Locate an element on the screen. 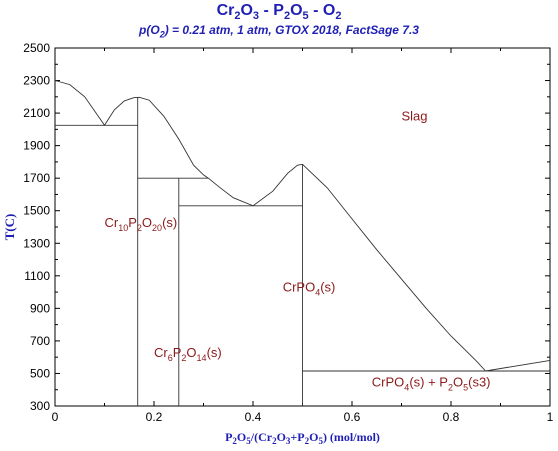  region-label-4: Cr6P2O14(s) is located at coordinates (188, 354).